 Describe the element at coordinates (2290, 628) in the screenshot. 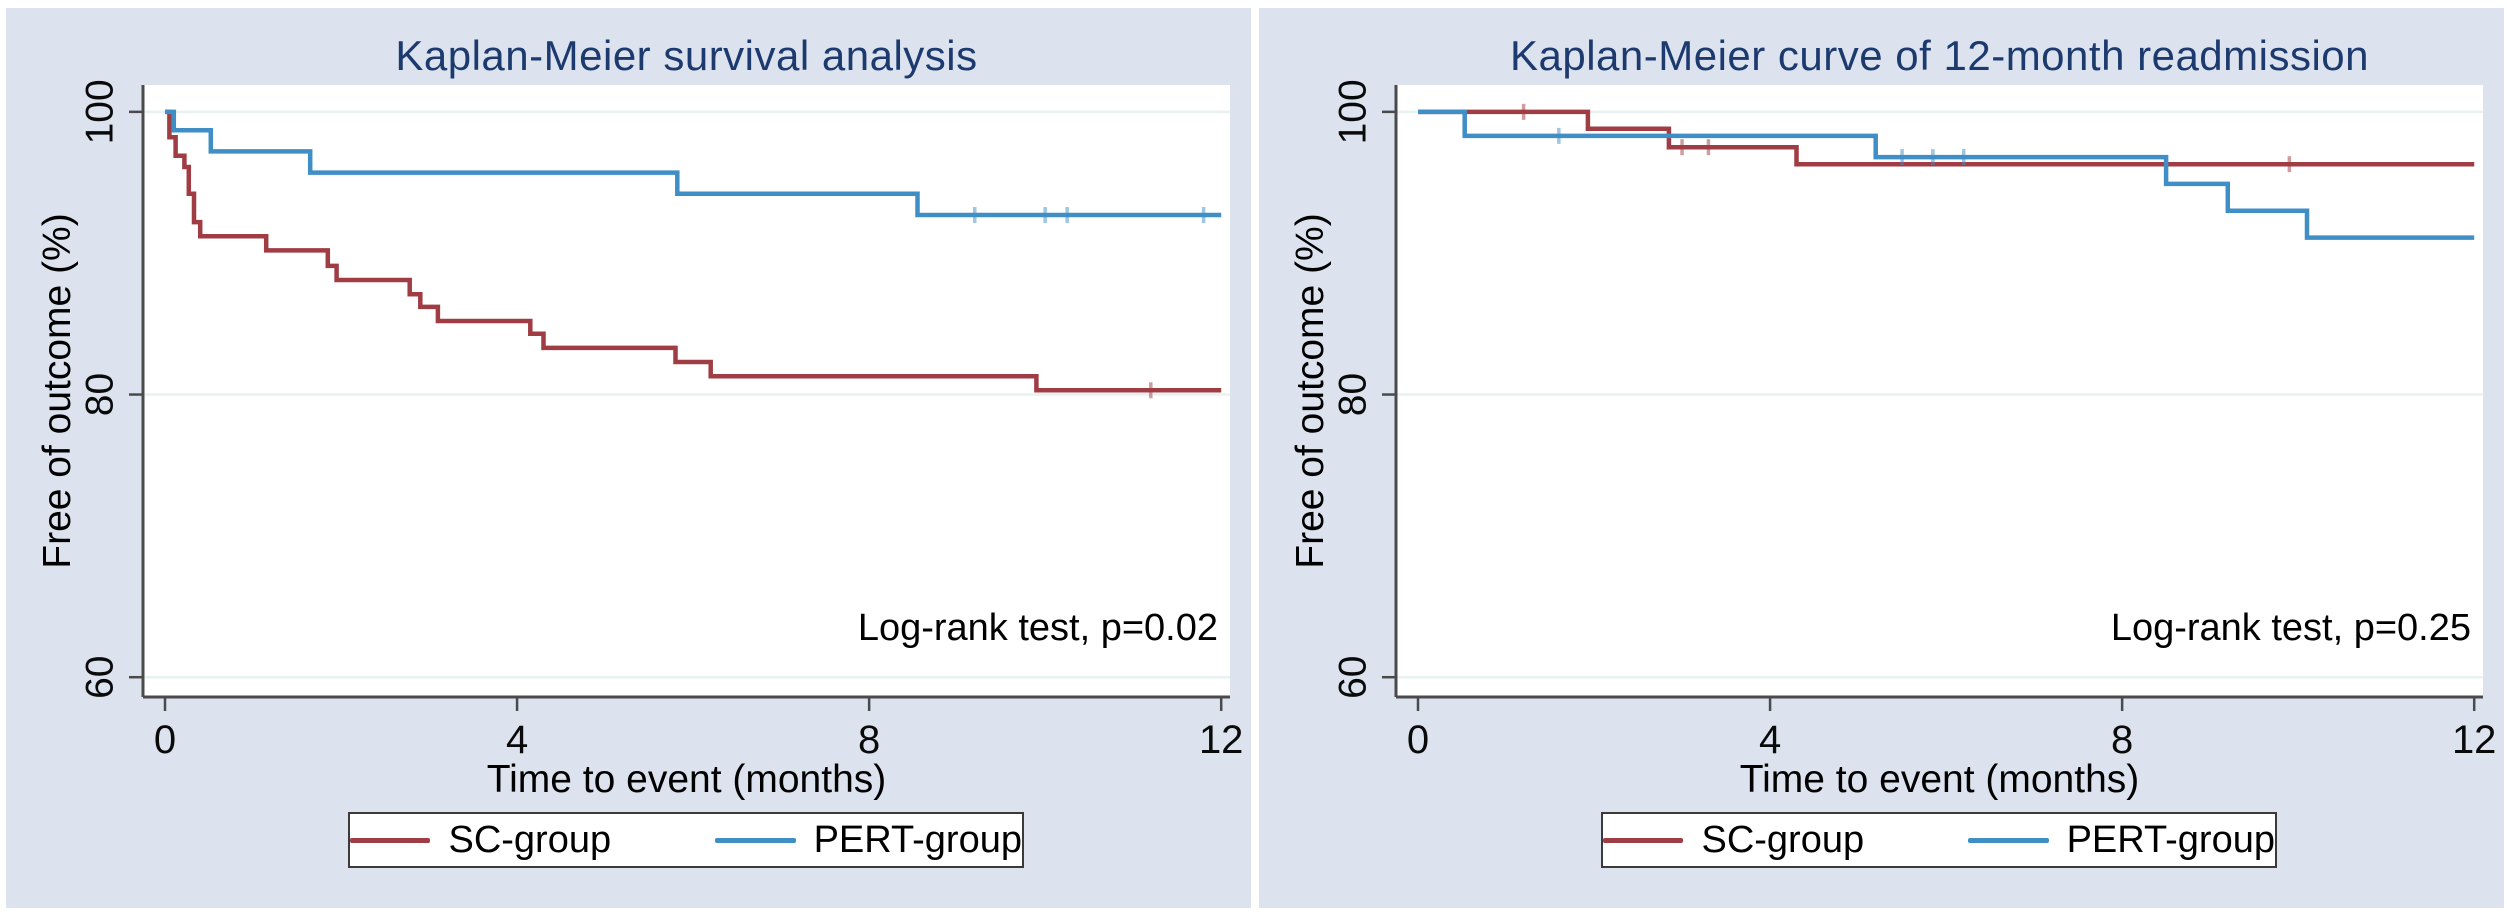

I see `log-rank-annotation: Log-rank test, p=0.25` at that location.